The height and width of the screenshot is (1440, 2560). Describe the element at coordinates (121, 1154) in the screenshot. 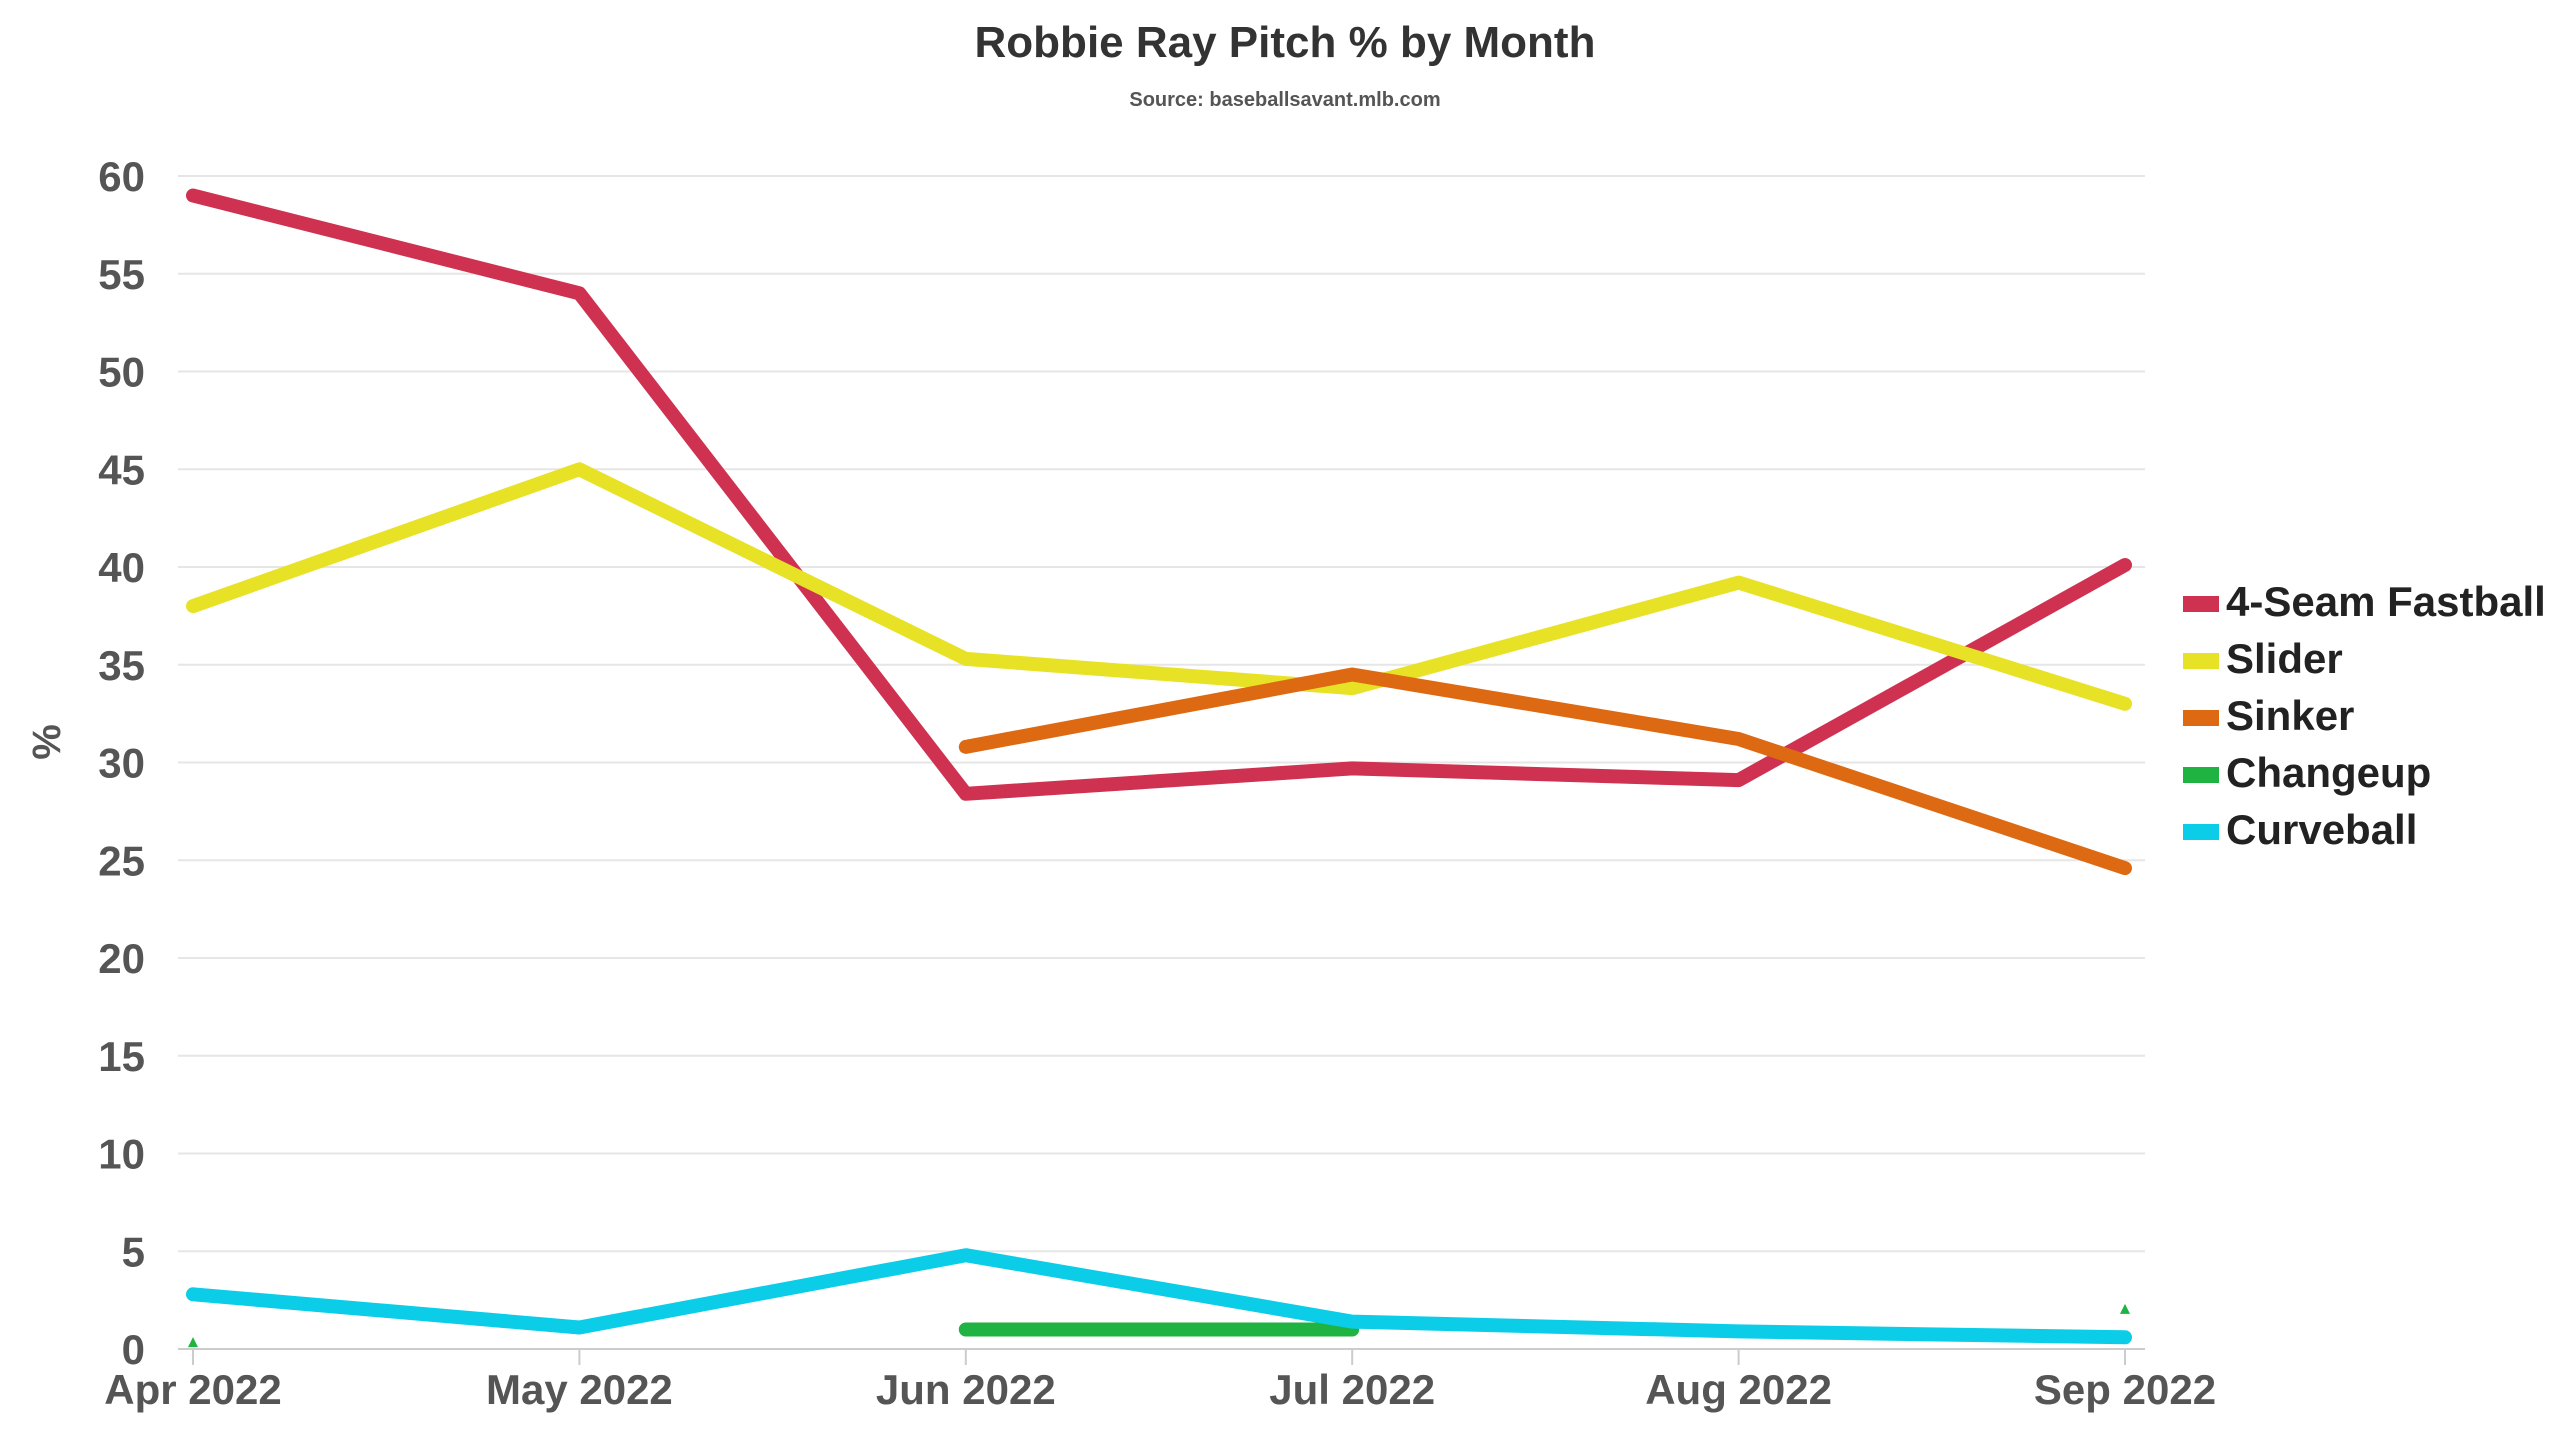

I see `y-tick-label: 10` at that location.